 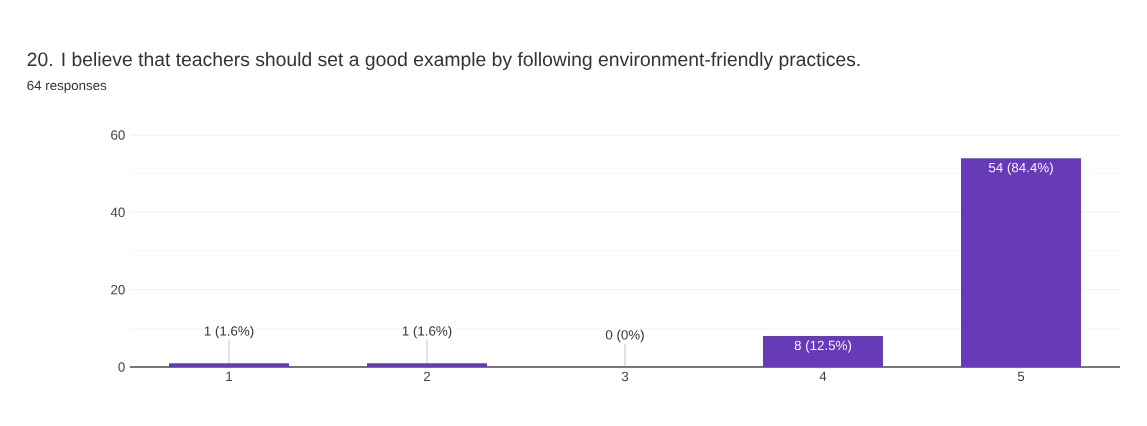 I want to click on y-tick-label: 60, so click(x=118, y=135).